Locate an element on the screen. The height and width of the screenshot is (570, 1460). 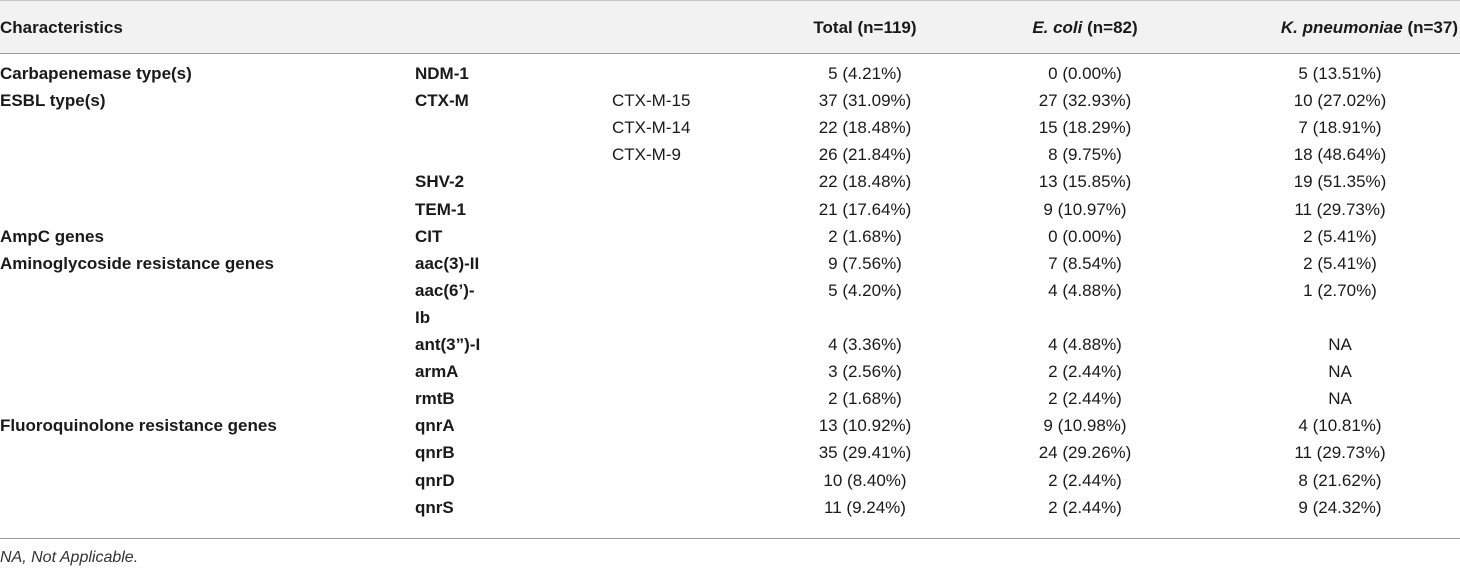
row-gene: ant(3”)-I is located at coordinates (448, 344).